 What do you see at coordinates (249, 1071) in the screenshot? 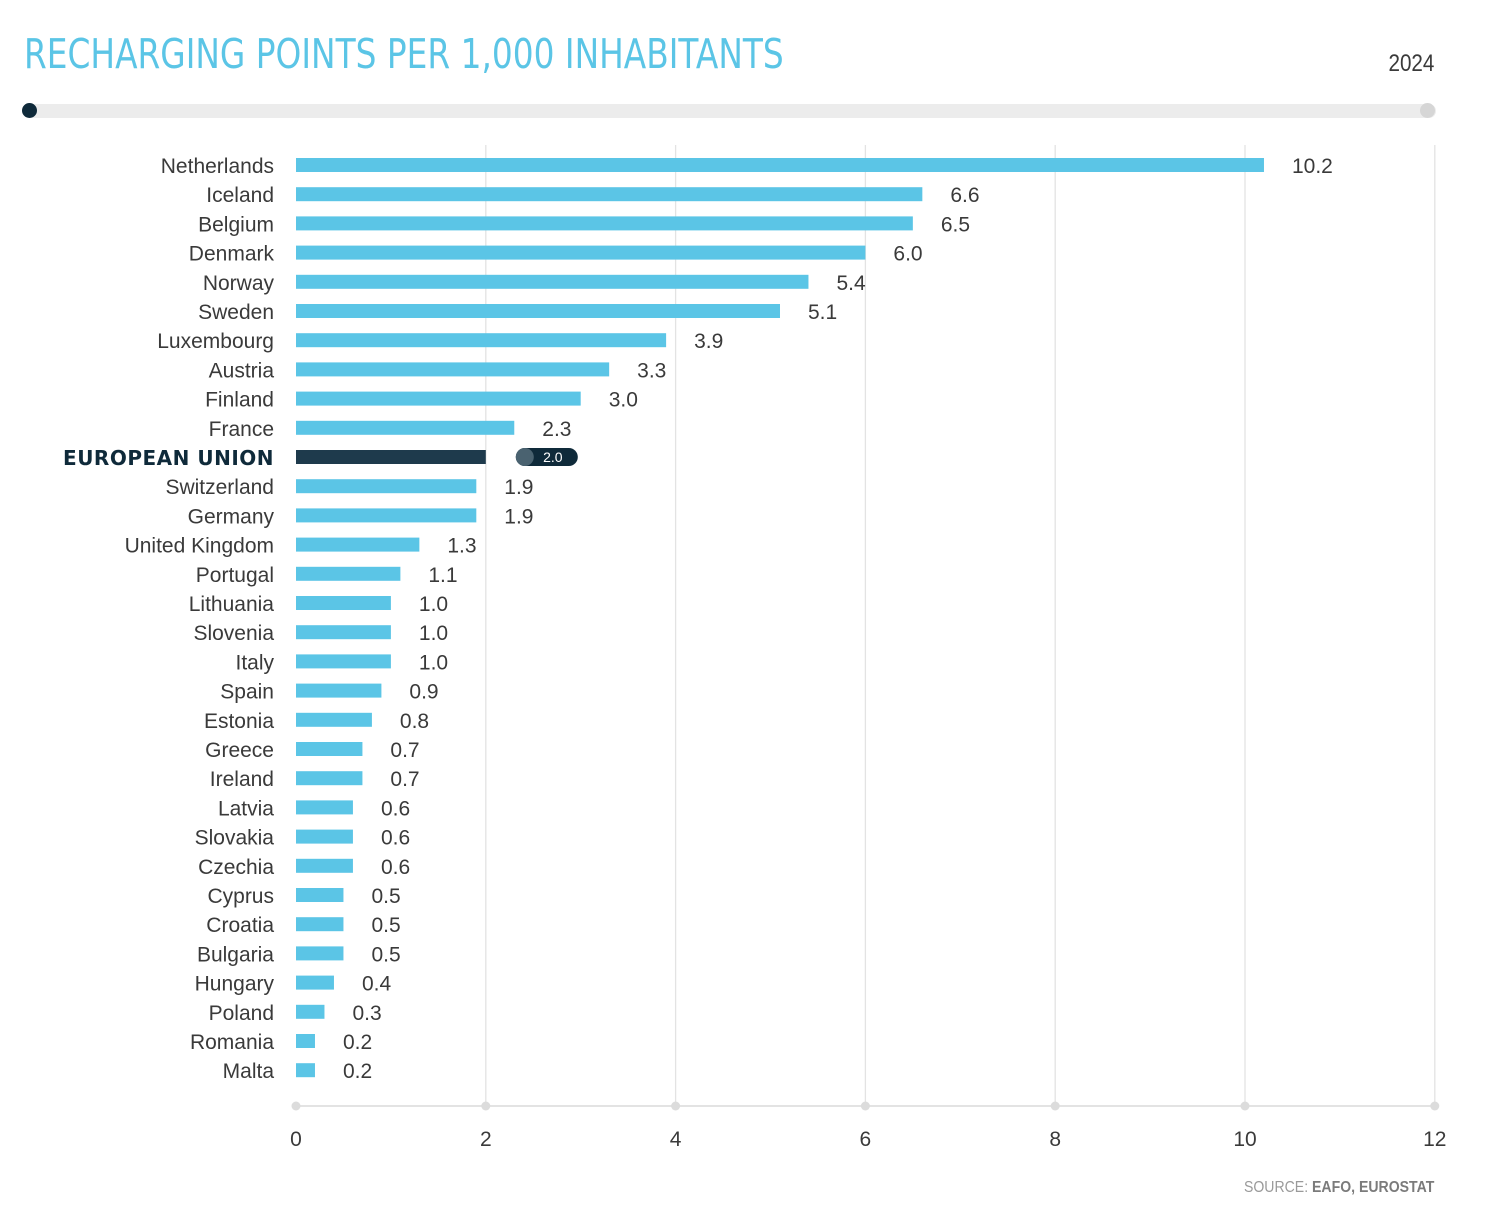
I see `category-label: Malta` at bounding box center [249, 1071].